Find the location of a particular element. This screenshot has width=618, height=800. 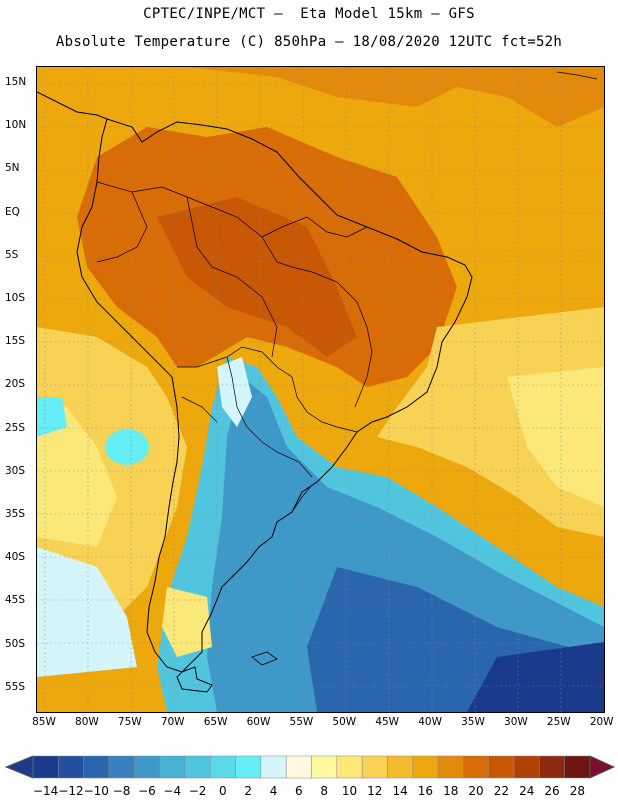

deep-cold-southeast is located at coordinates (535, 677).